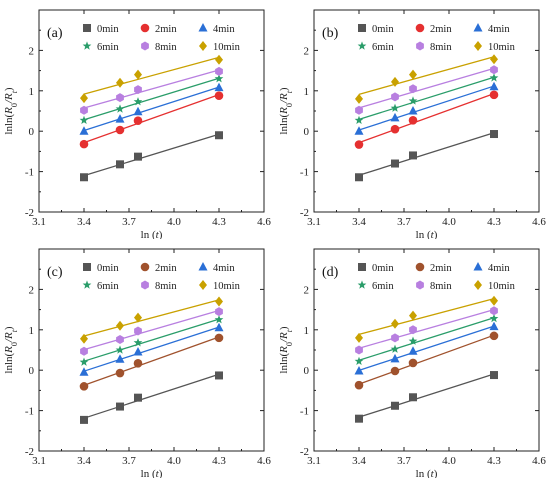 This screenshot has width=550, height=478. I want to click on y-tick-label: 2, so click(32, 51).